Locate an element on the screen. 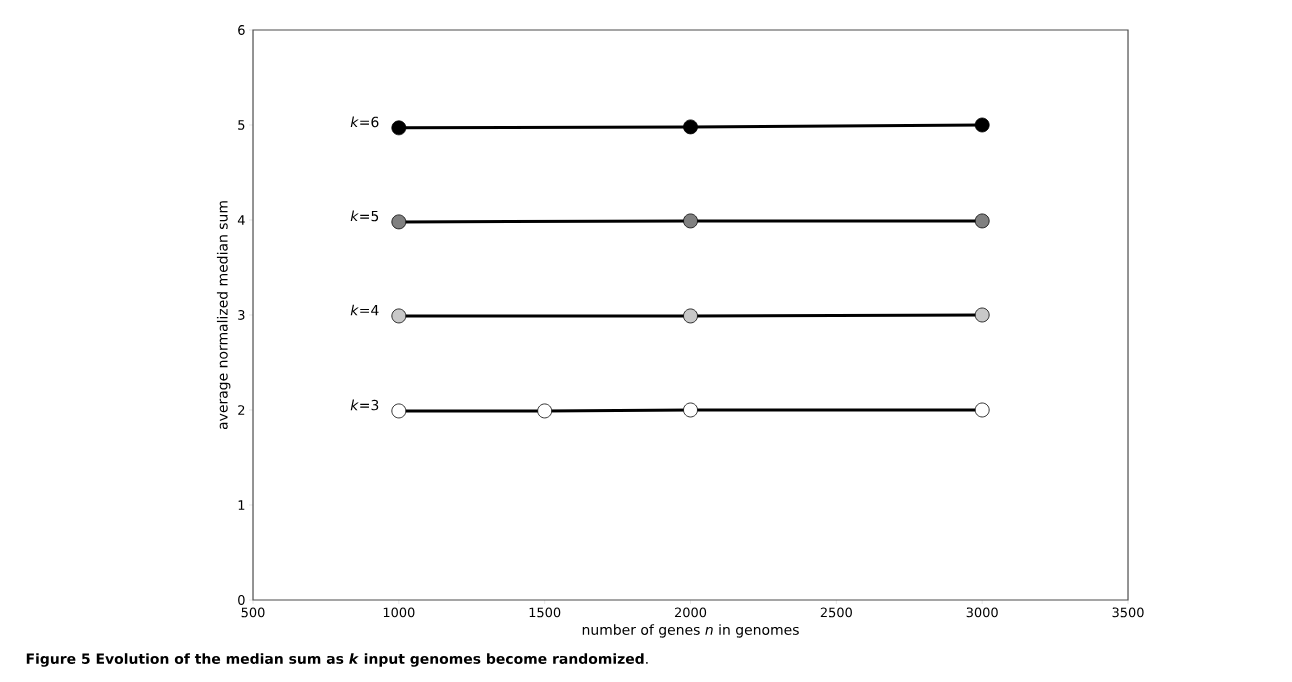 This screenshot has height=682, width=1292. y-tick-label: 3 is located at coordinates (241, 315).